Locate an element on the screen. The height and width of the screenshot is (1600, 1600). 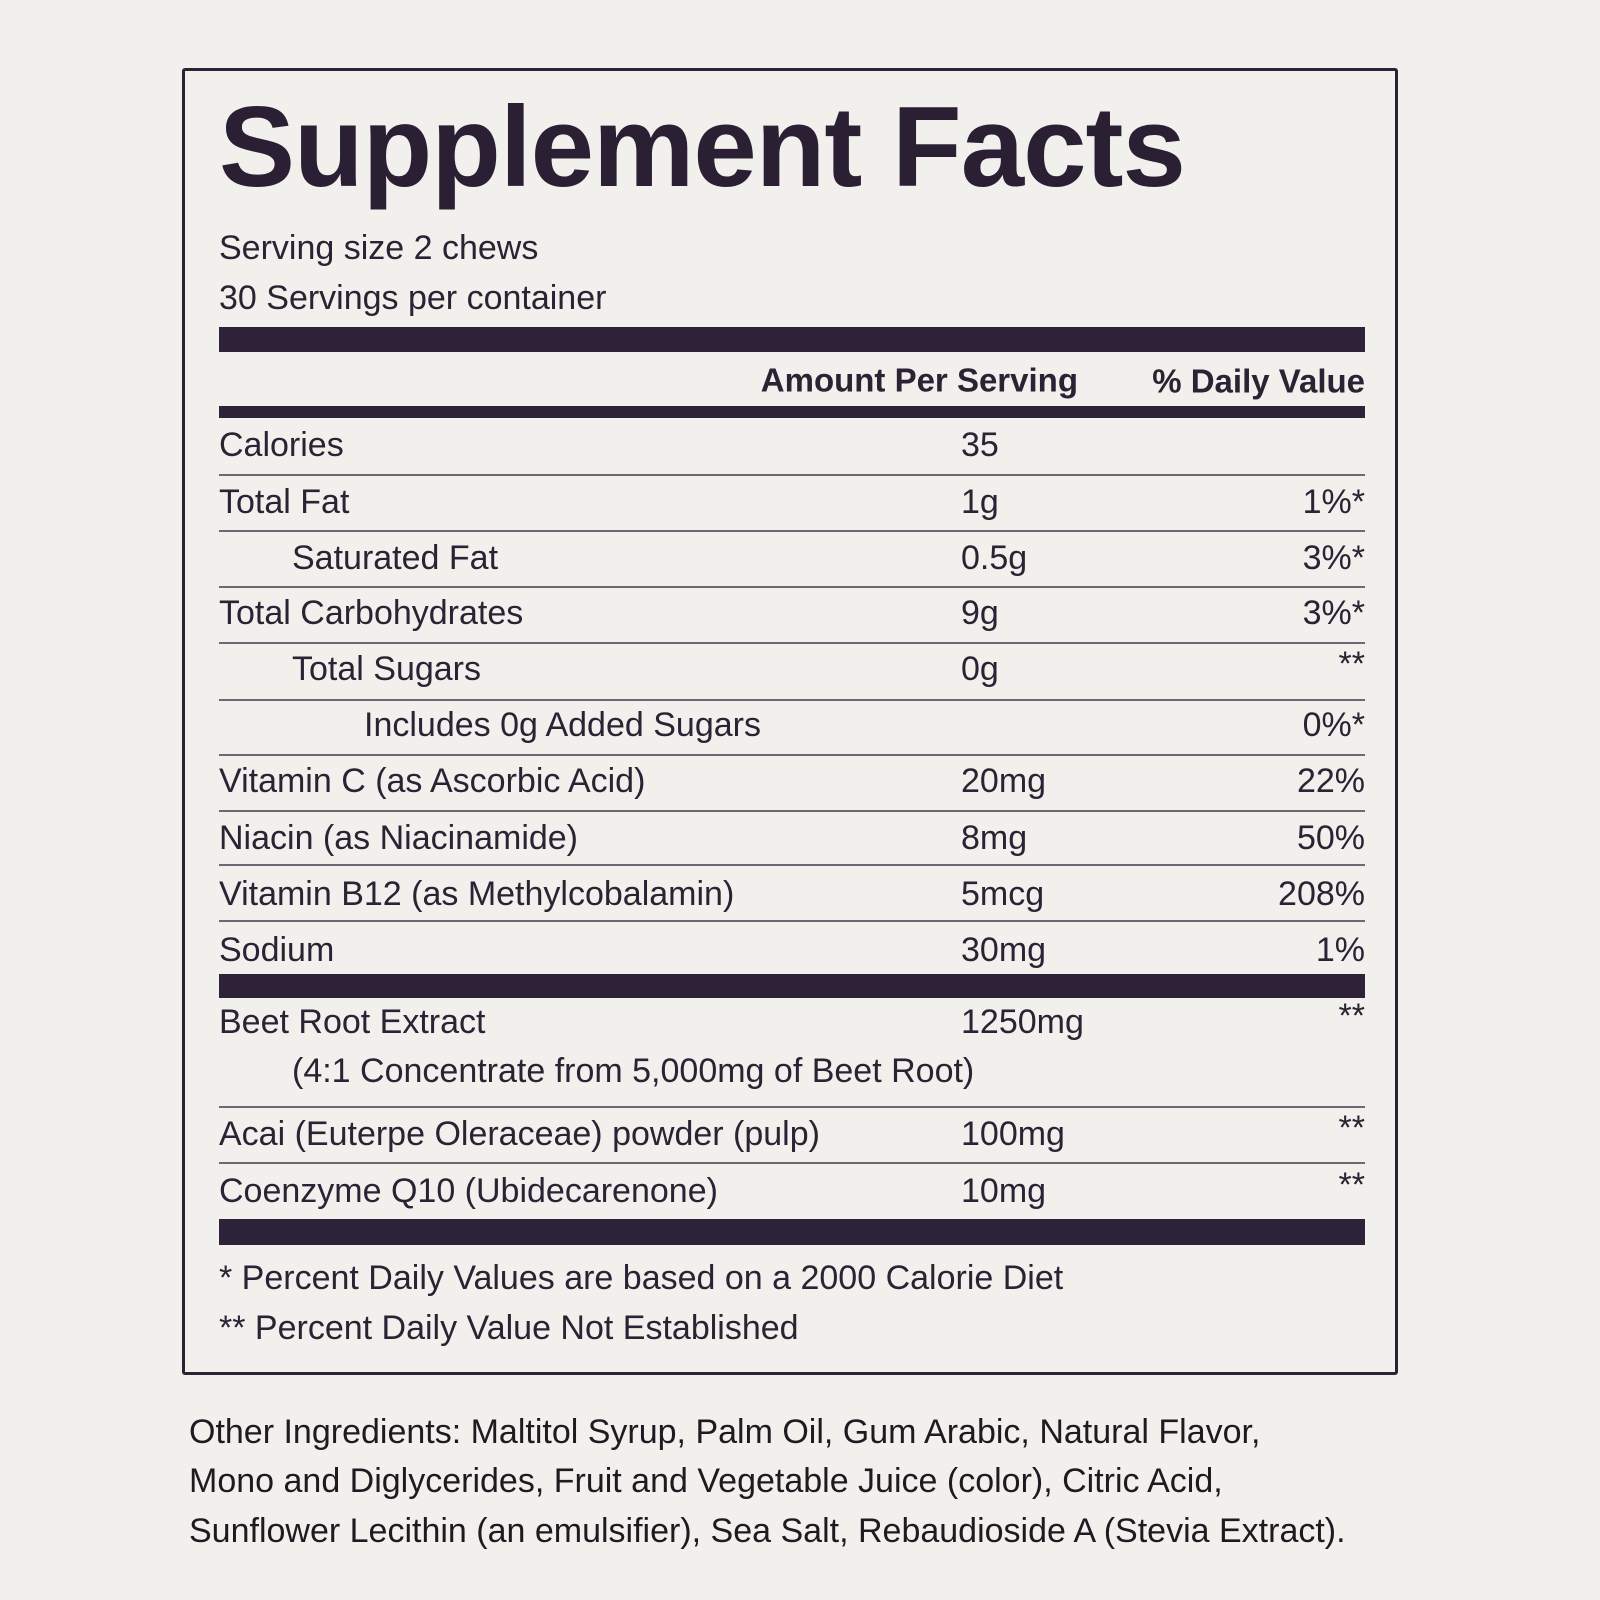
nutrient-name: Saturated Fat is located at coordinates (395, 558).